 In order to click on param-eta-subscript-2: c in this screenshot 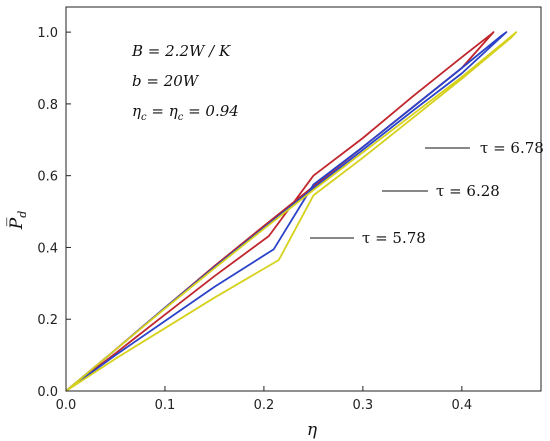, I will do `click(181, 117)`.